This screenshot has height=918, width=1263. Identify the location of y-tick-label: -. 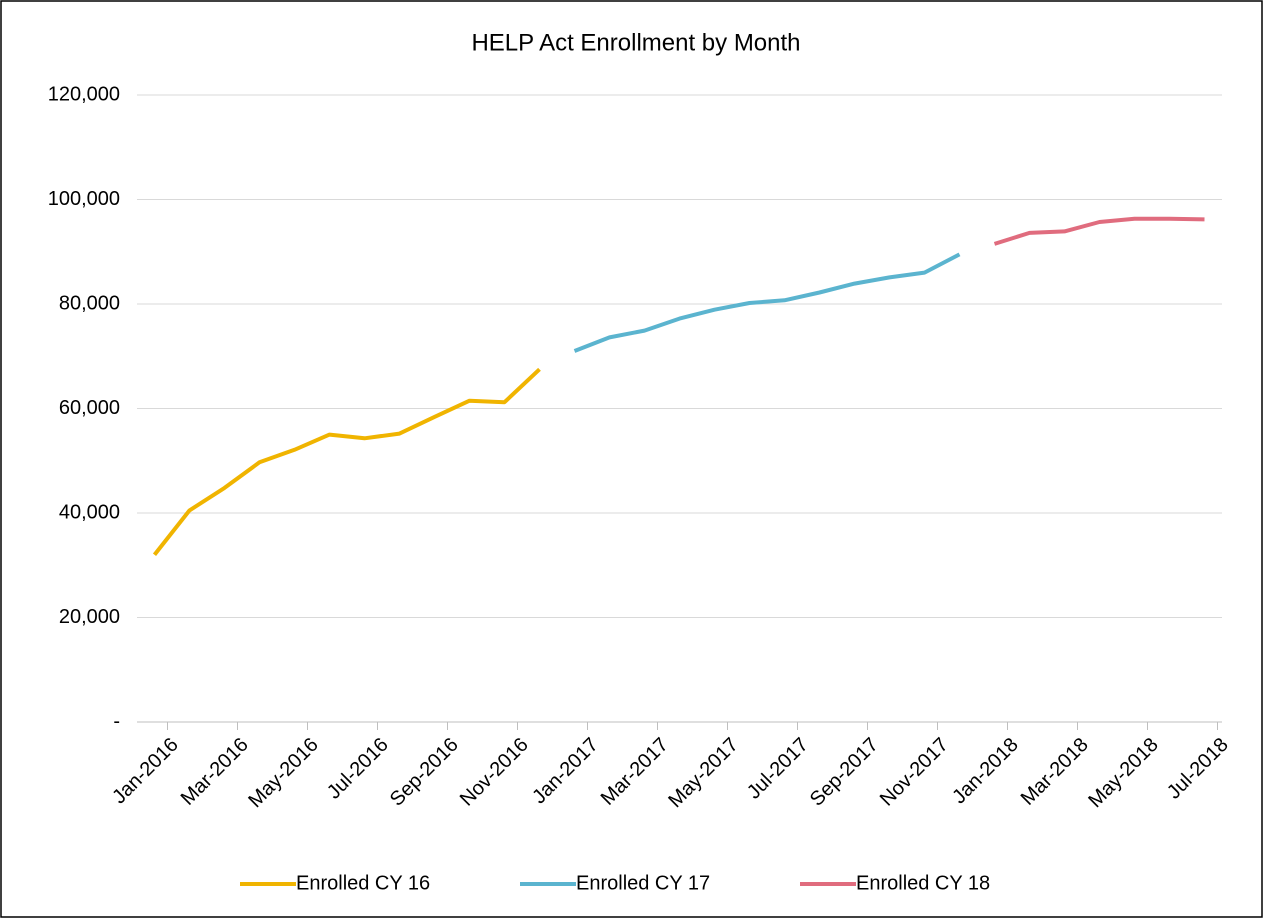
(116, 721).